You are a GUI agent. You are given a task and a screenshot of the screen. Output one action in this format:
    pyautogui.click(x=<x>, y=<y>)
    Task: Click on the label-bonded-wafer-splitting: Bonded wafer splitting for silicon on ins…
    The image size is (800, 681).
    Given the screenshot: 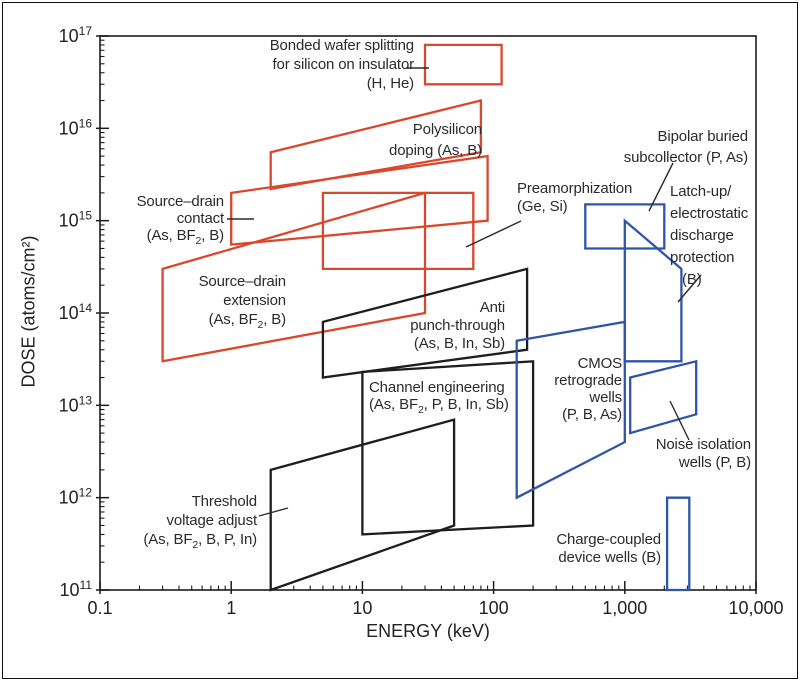 What is the action you would take?
    pyautogui.click(x=341, y=64)
    